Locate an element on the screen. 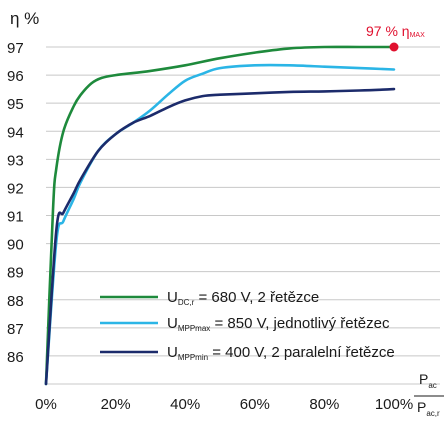 The height and width of the screenshot is (423, 445). y-axis-label: η % is located at coordinates (24, 18).